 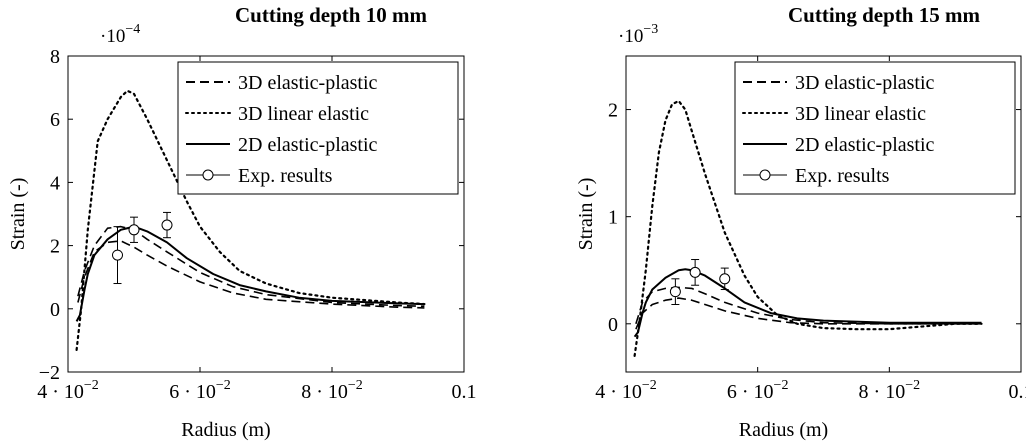 What do you see at coordinates (331, 15) in the screenshot?
I see `chart-title: Cutting depth 10 mm` at bounding box center [331, 15].